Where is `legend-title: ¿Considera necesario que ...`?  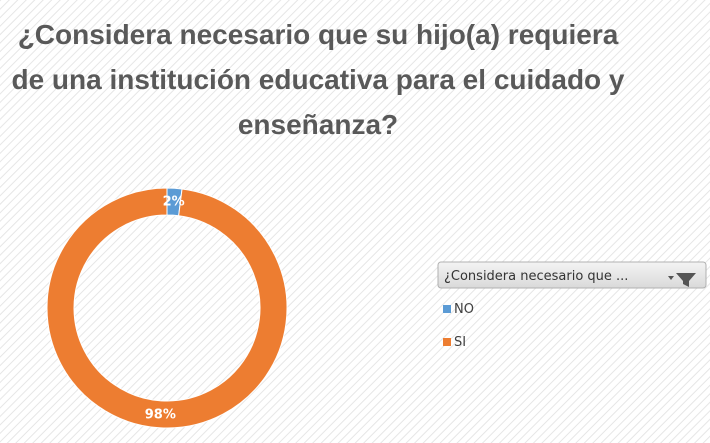 legend-title: ¿Considera necesario que ... is located at coordinates (536, 276).